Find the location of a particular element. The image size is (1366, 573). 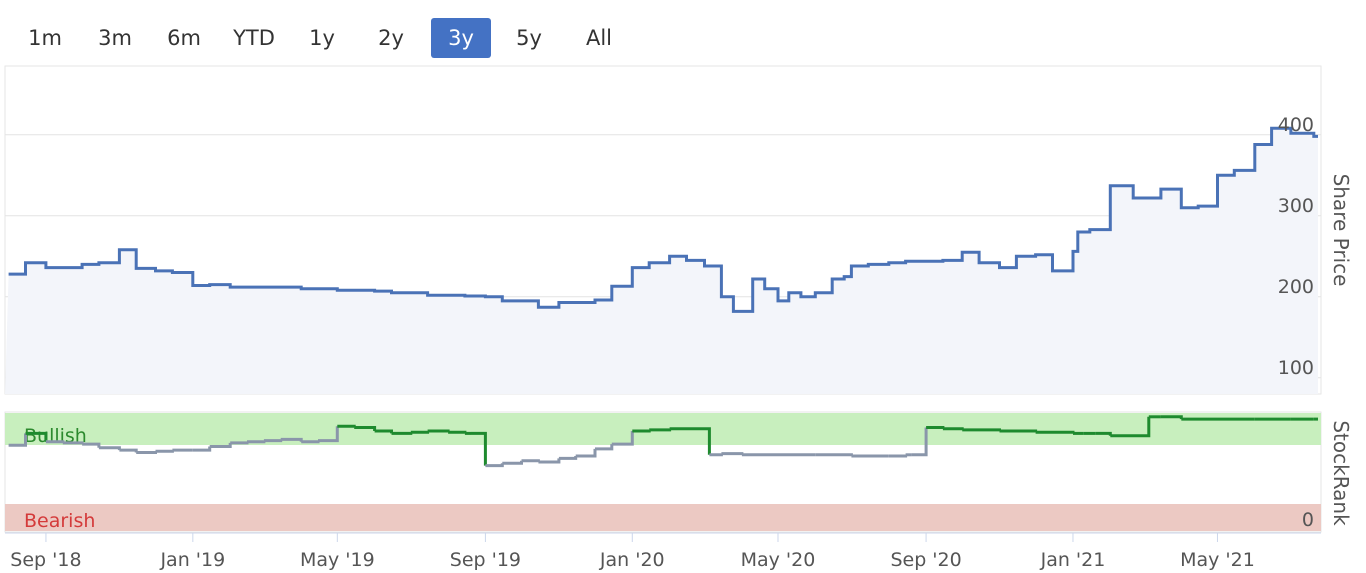

x-tick-label: Sep '20 is located at coordinates (925, 560).